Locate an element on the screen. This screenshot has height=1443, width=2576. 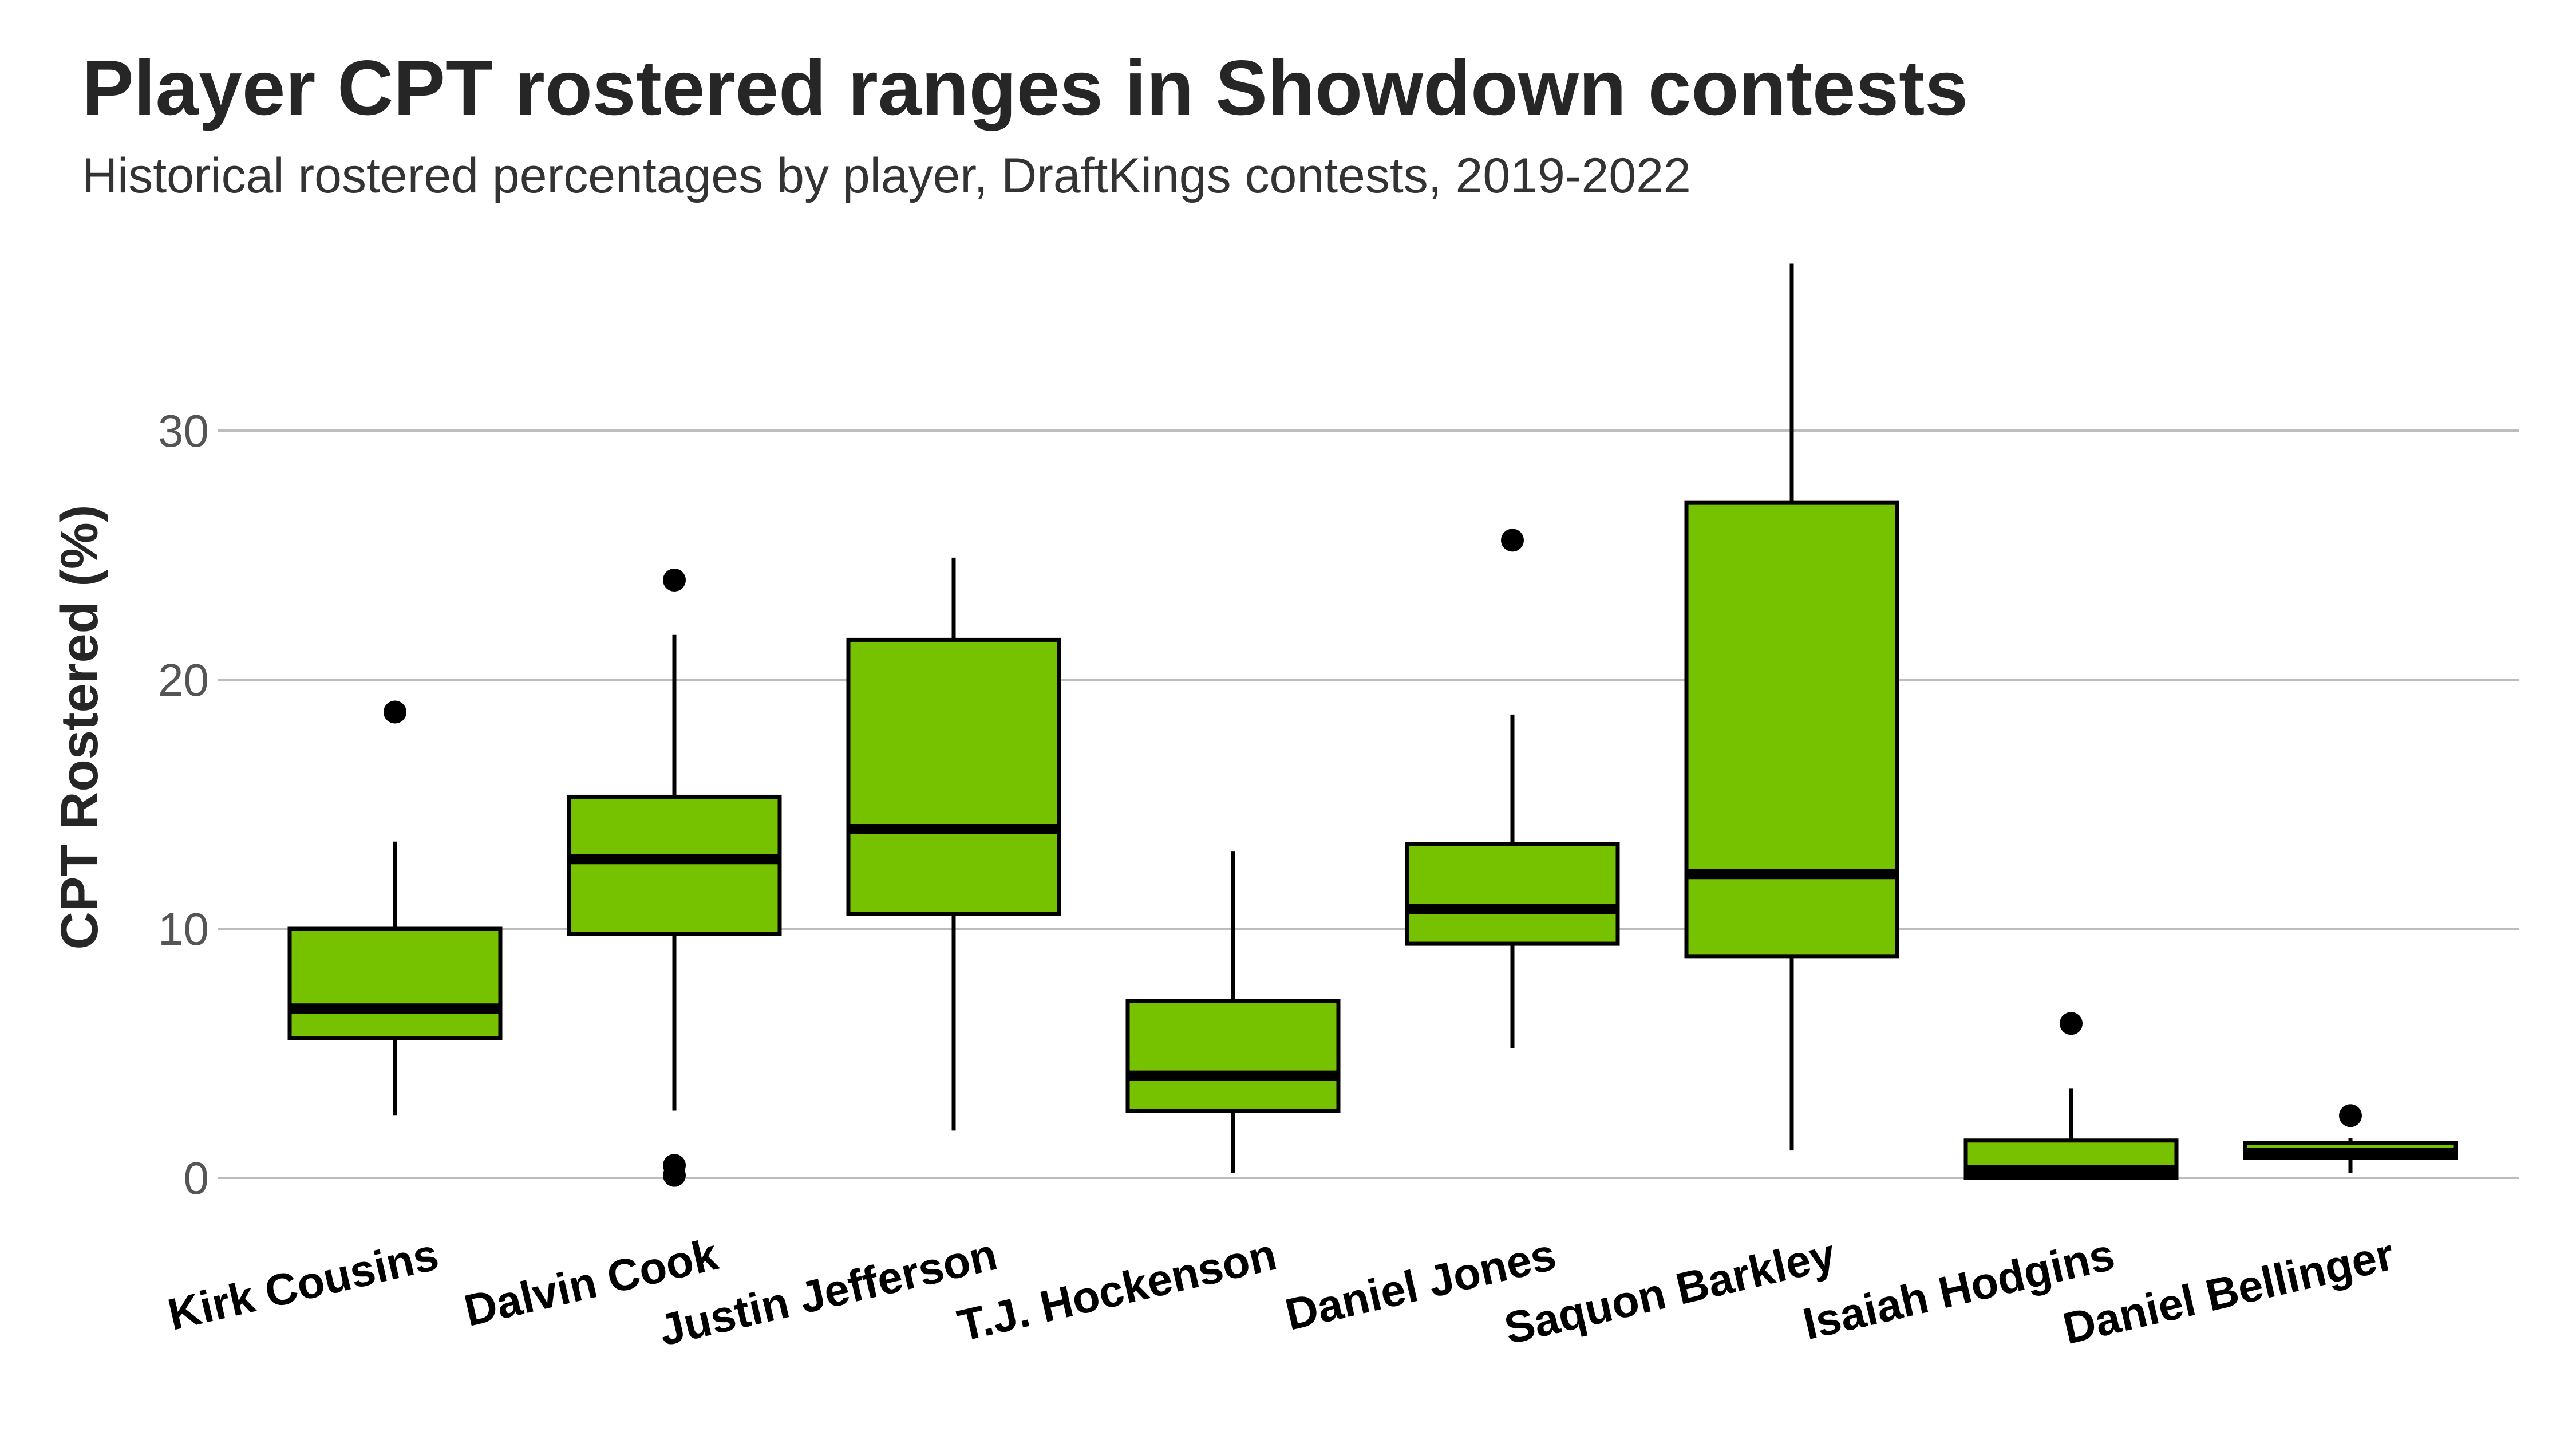
y-axis-label: CPT Rostered (%) is located at coordinates (79, 727).